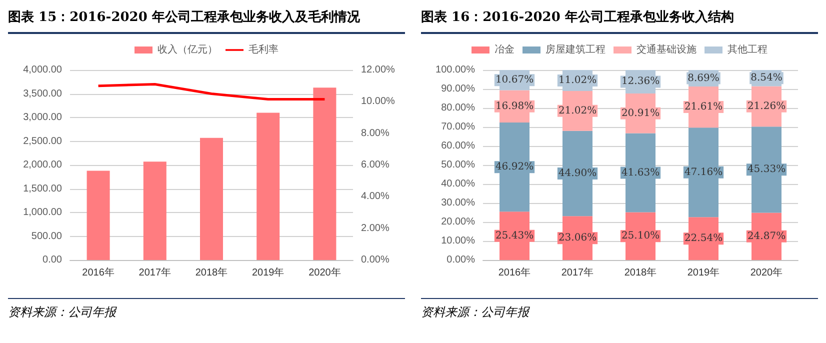 This screenshot has width=826, height=343. I want to click on y-tick-label: 80.00%, so click(458, 108).